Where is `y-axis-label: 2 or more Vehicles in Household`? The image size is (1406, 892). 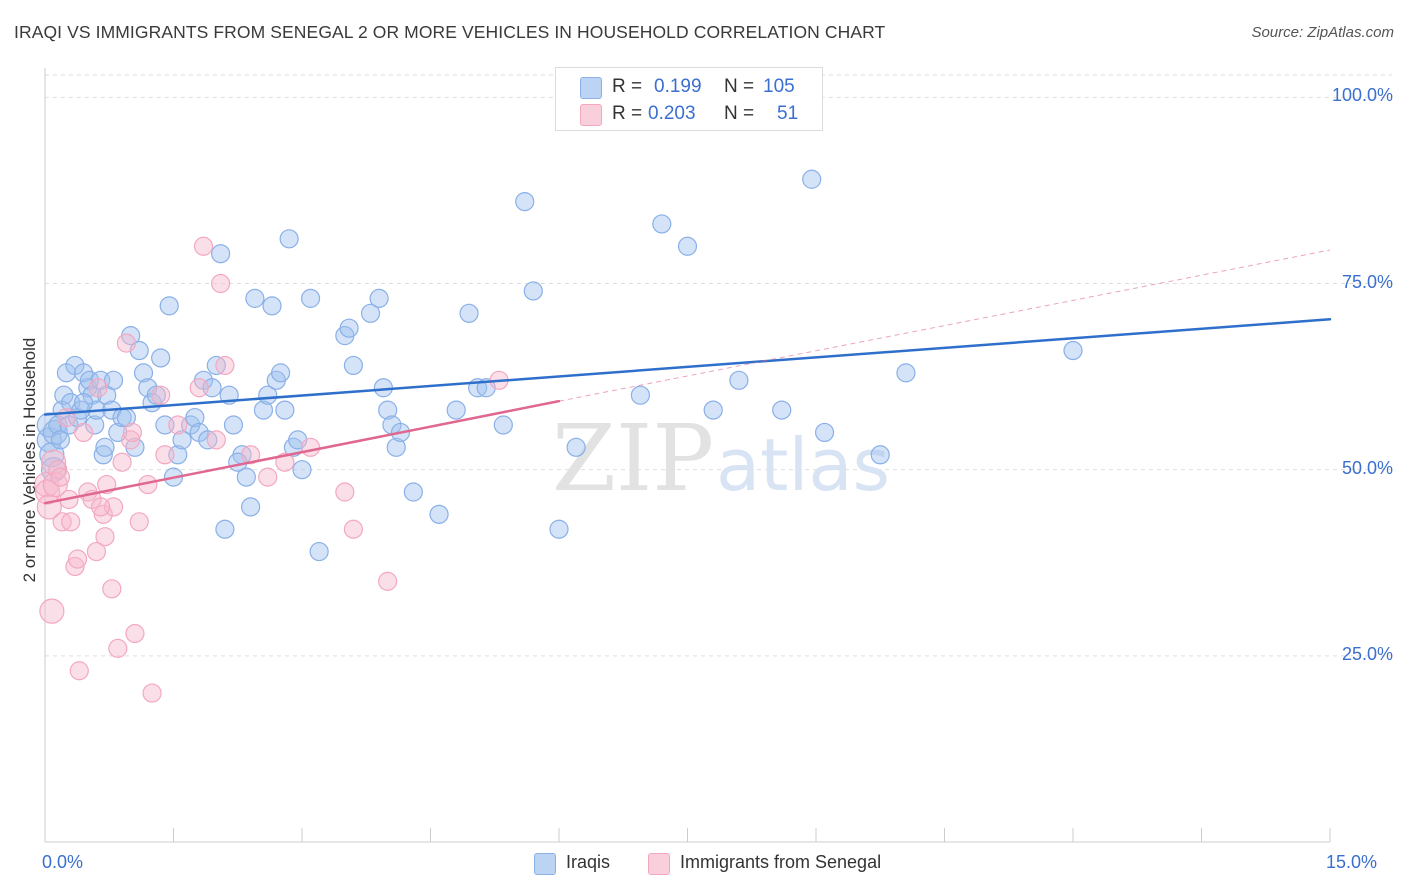 y-axis-label: 2 or more Vehicles in Household is located at coordinates (29, 460).